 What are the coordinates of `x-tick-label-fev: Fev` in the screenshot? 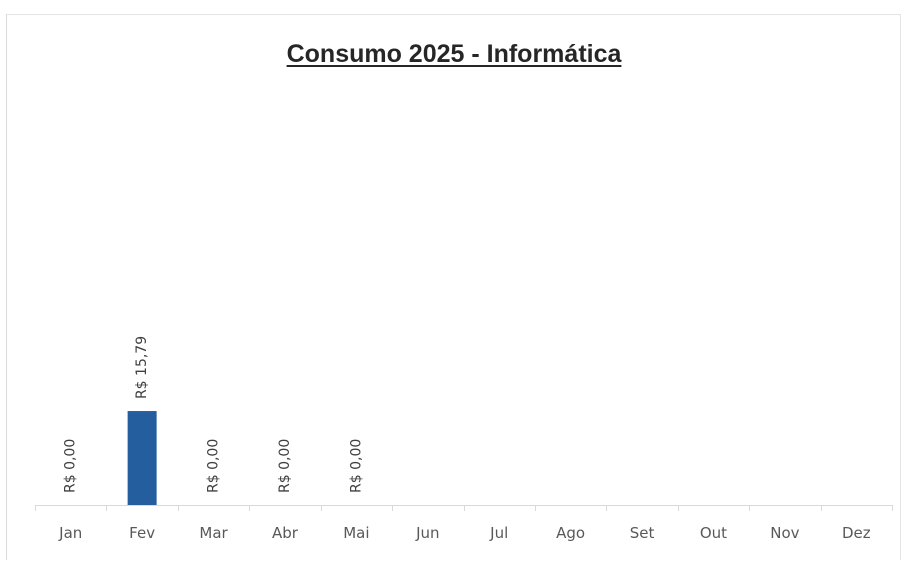 It's located at (142, 533).